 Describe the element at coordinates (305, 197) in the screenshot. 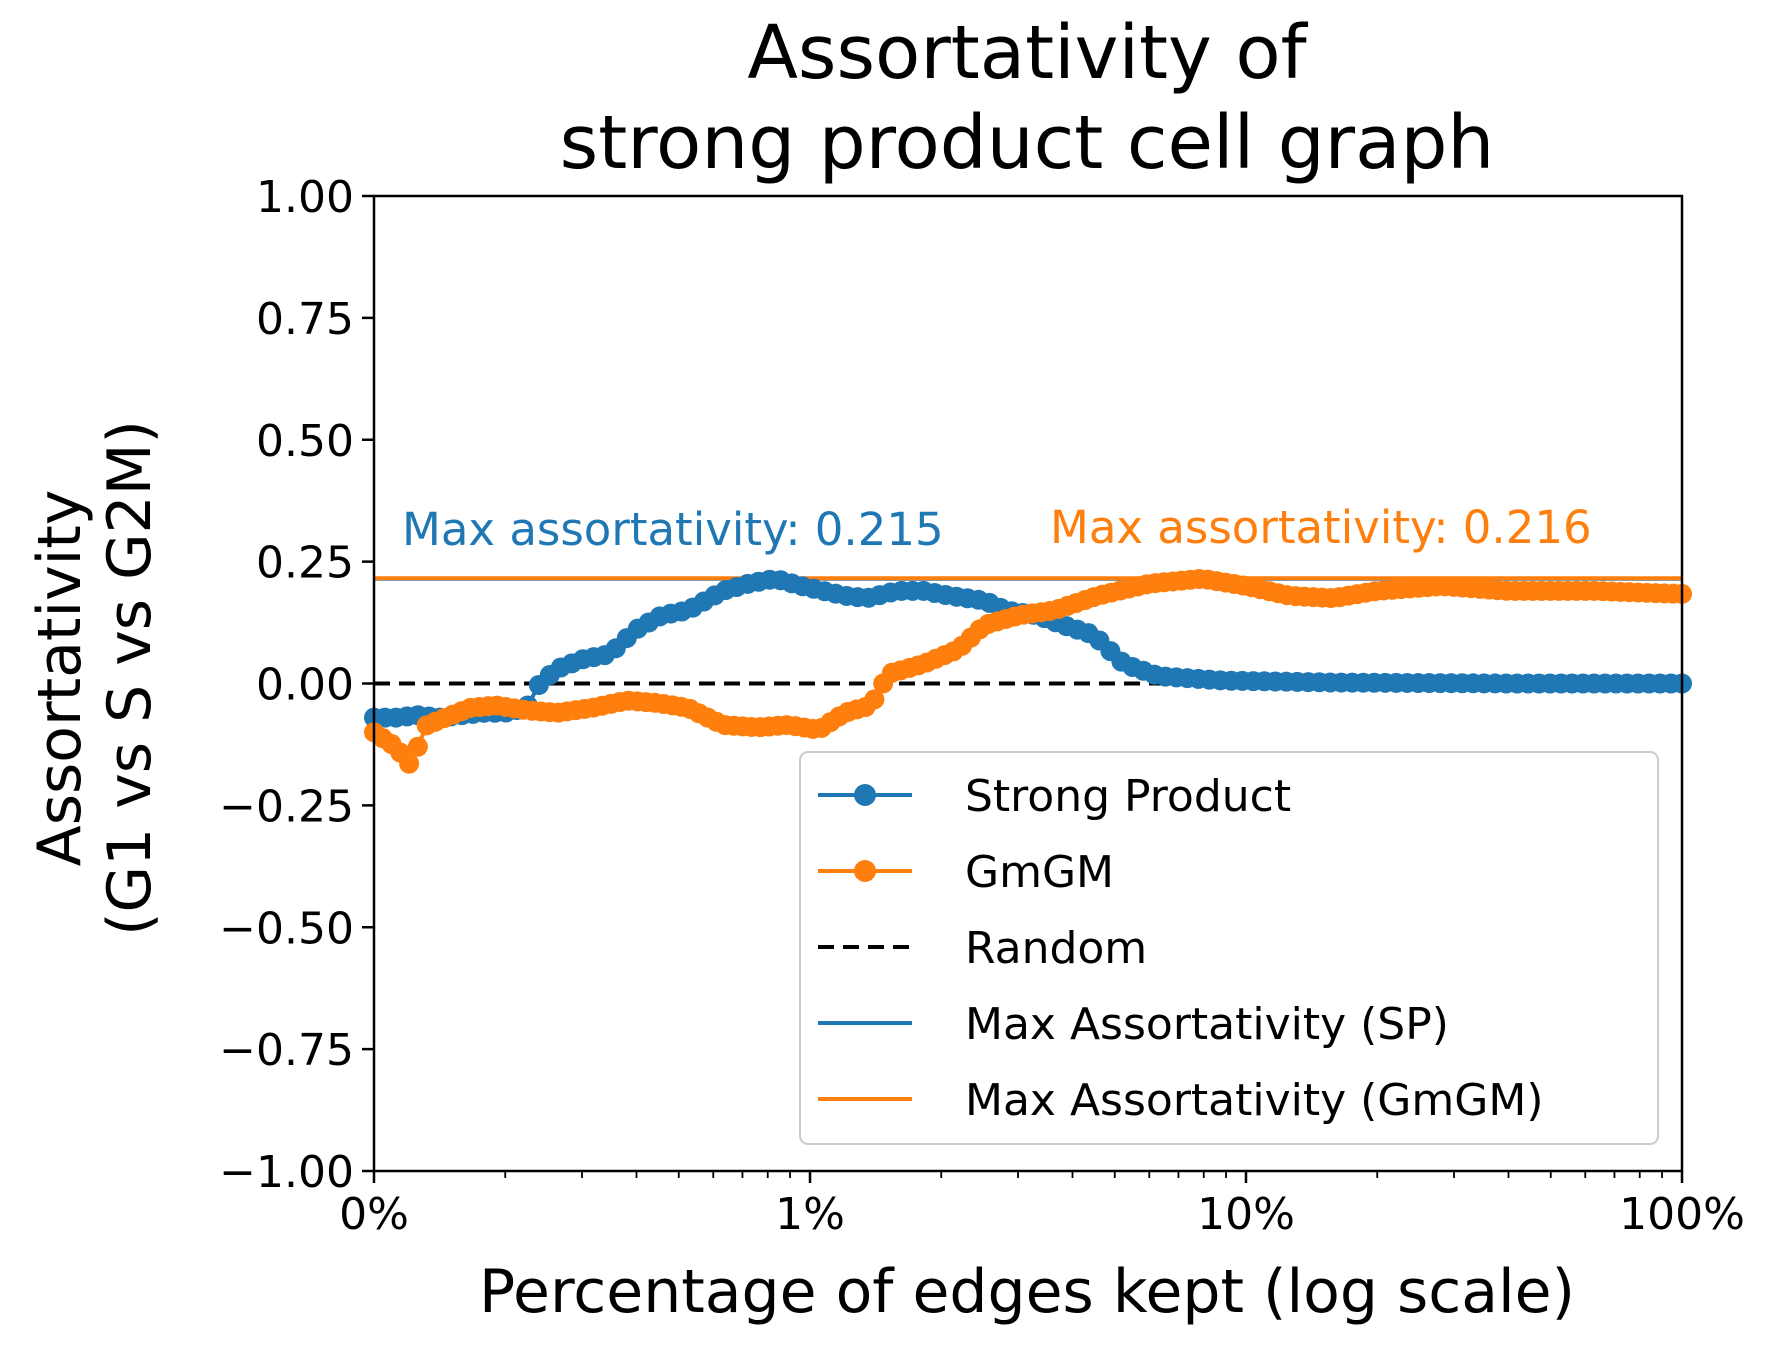

I see `y-tick-label: 1.00` at that location.